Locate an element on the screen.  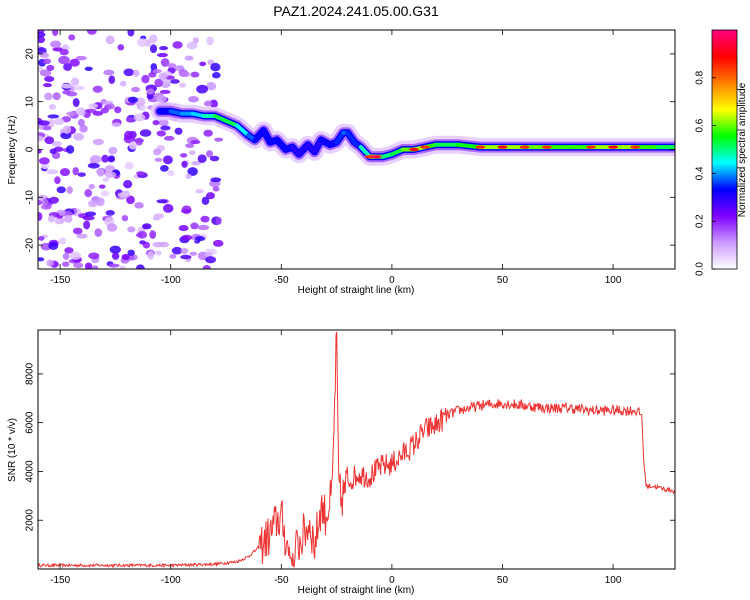
y-tick-label: 8000 is located at coordinates (30, 373).